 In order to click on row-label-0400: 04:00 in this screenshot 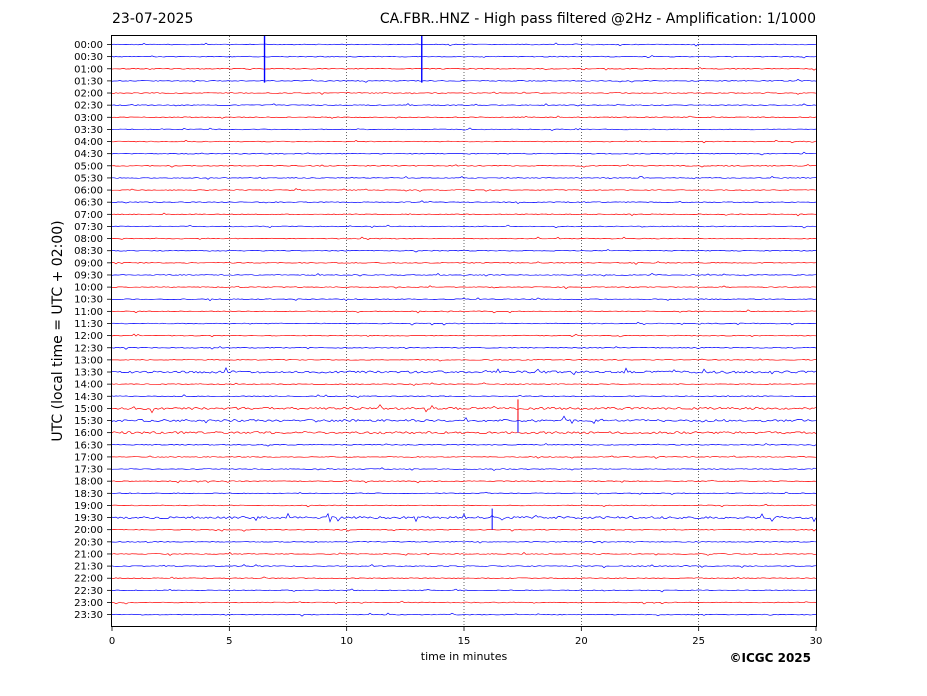, I will do `click(88, 142)`.